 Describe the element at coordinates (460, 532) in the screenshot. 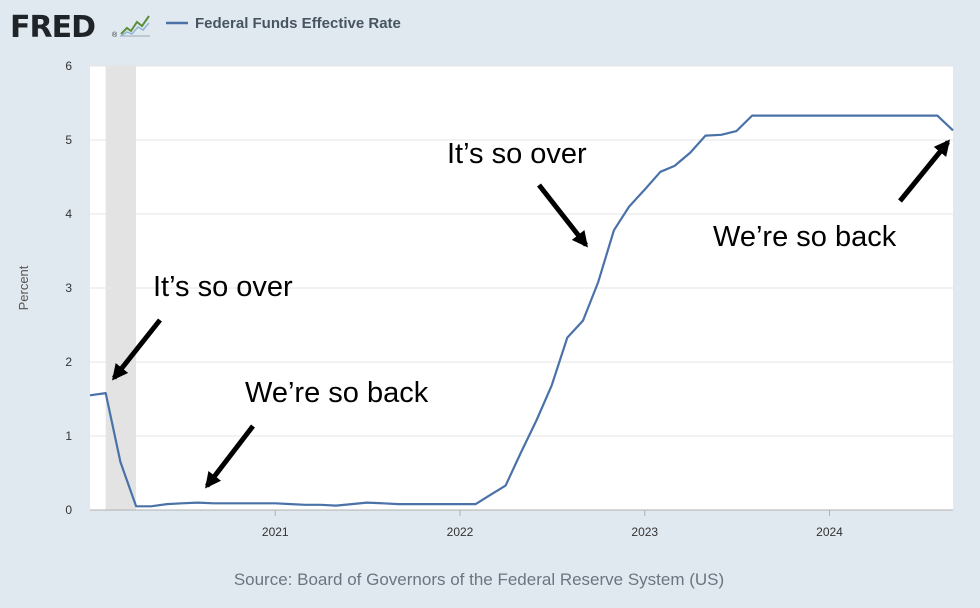

I see `x-tick-label: 2022` at that location.